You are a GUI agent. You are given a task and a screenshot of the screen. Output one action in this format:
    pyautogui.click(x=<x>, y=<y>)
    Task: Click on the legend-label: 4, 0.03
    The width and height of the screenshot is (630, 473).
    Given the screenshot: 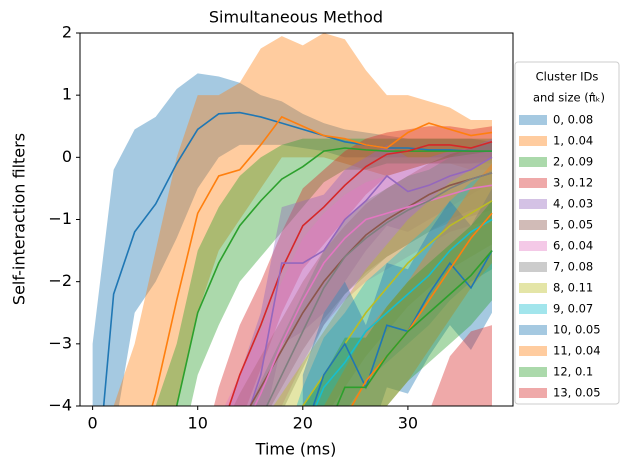 What is the action you would take?
    pyautogui.click(x=573, y=204)
    